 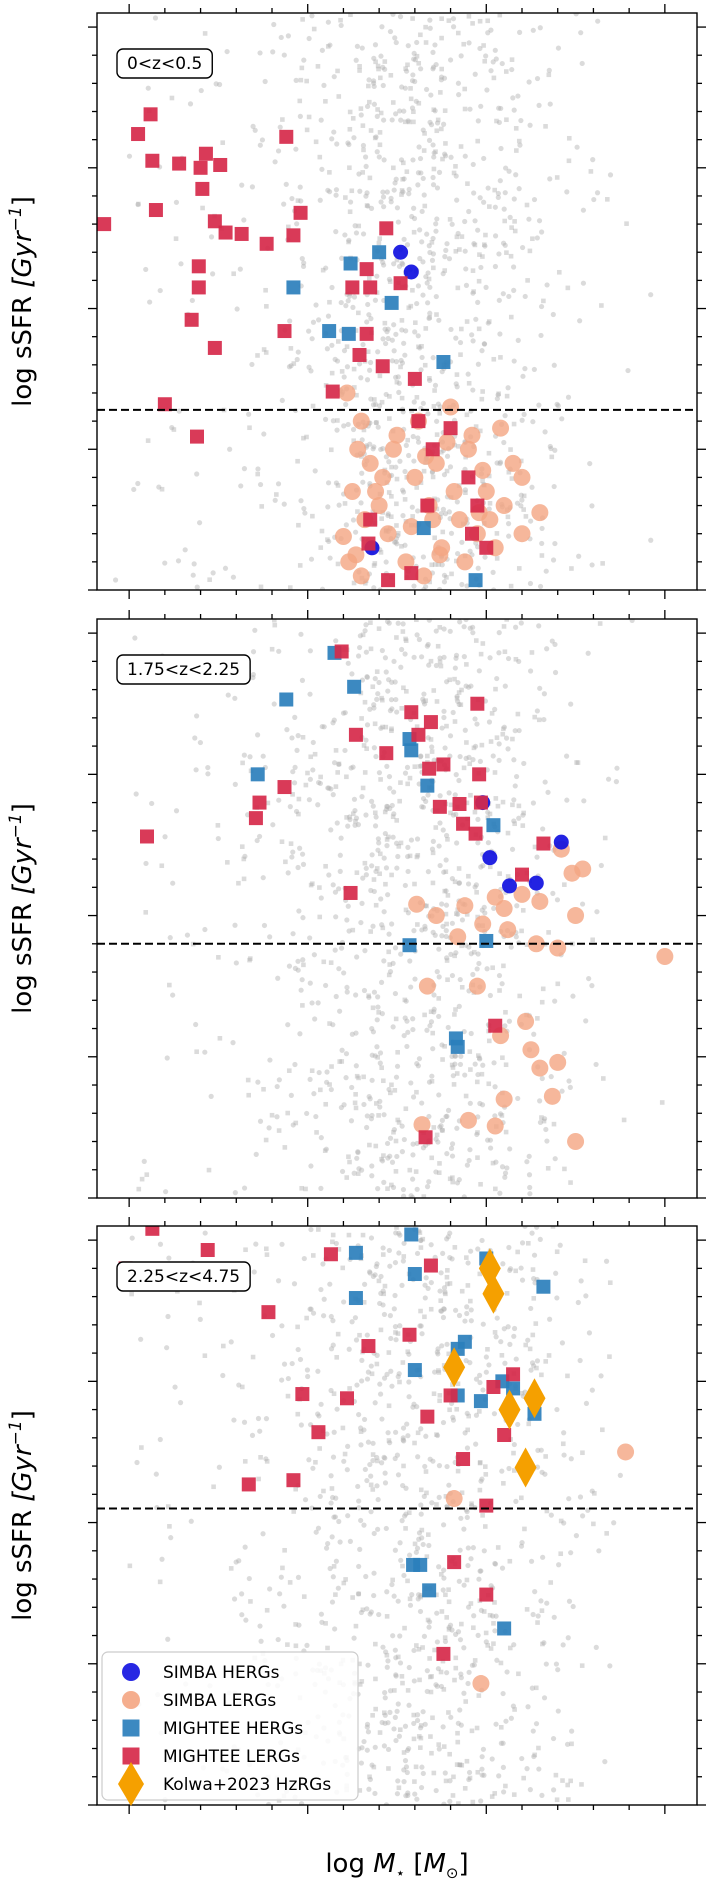 I want to click on bracket: ], so click(x=23, y=808).